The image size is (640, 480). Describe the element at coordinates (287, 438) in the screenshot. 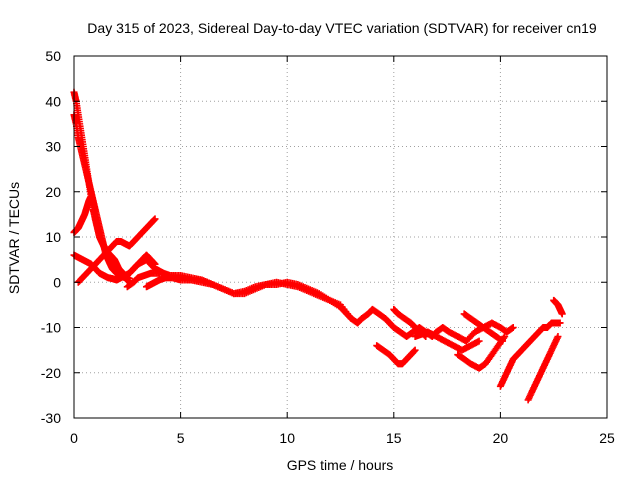

I see `x-tick-label: 10` at that location.